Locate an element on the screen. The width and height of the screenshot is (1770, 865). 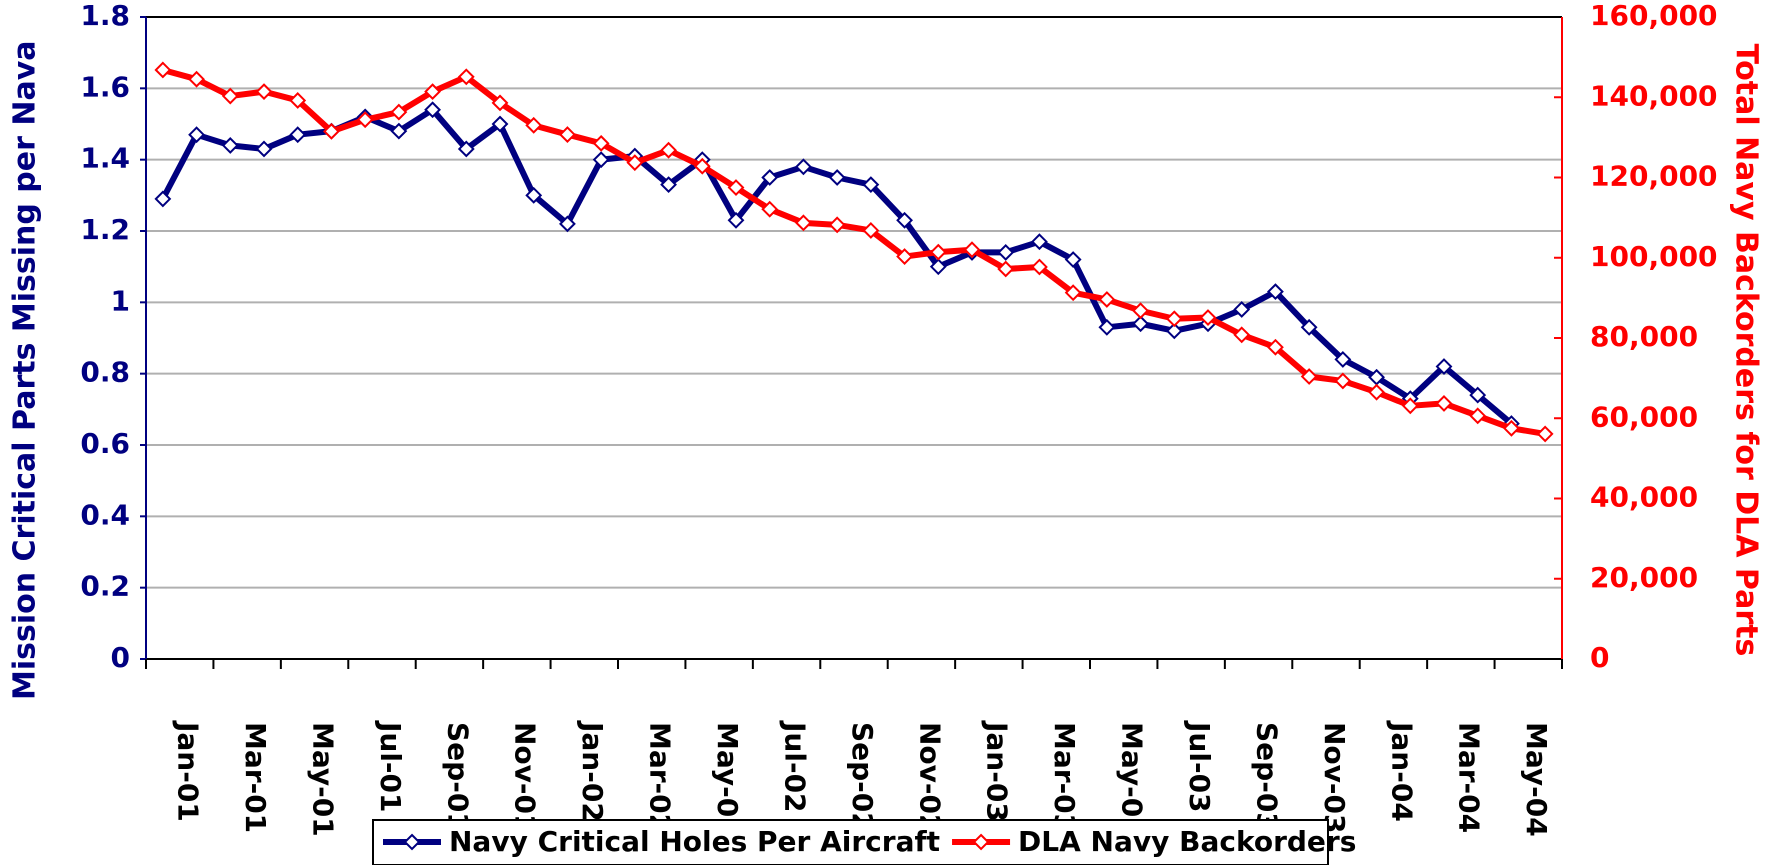
x-tick-label: Mar-02 is located at coordinates (660, 777).